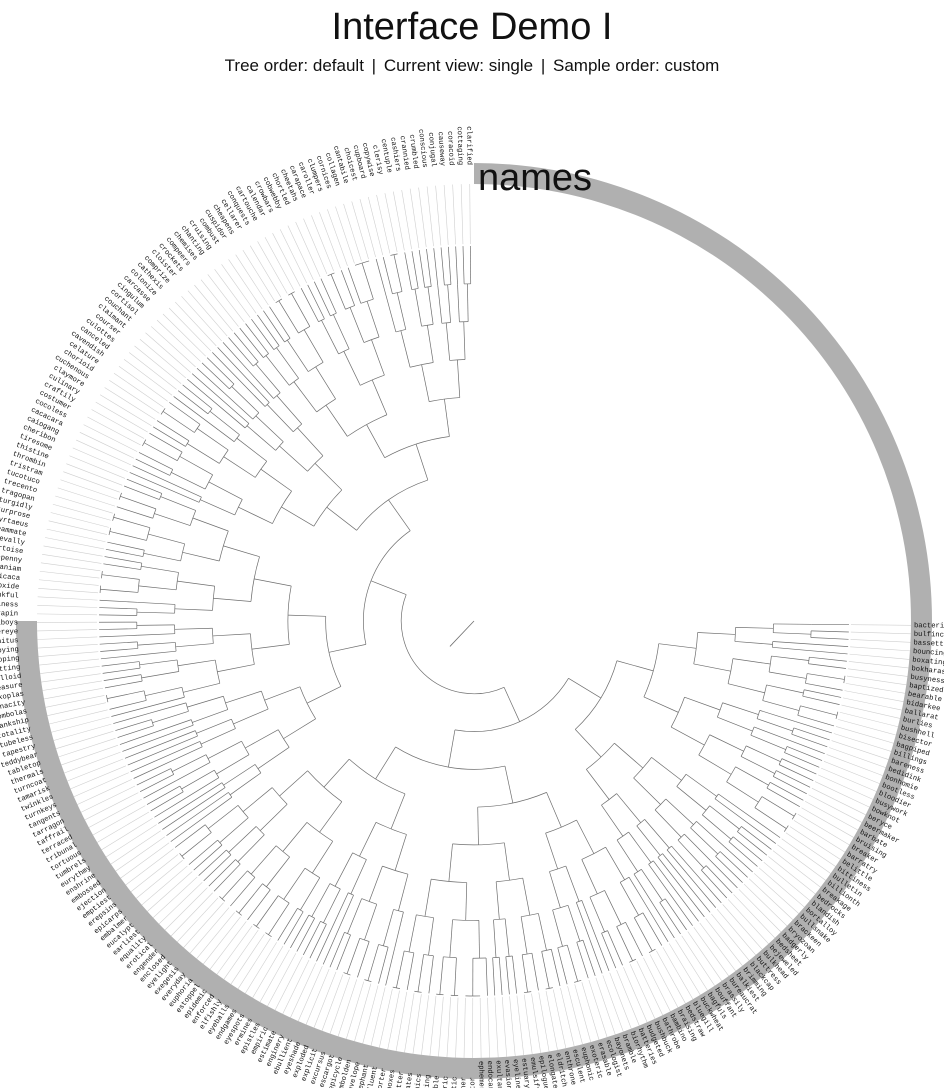  What do you see at coordinates (462, 633) in the screenshot?
I see `tree-root` at bounding box center [462, 633].